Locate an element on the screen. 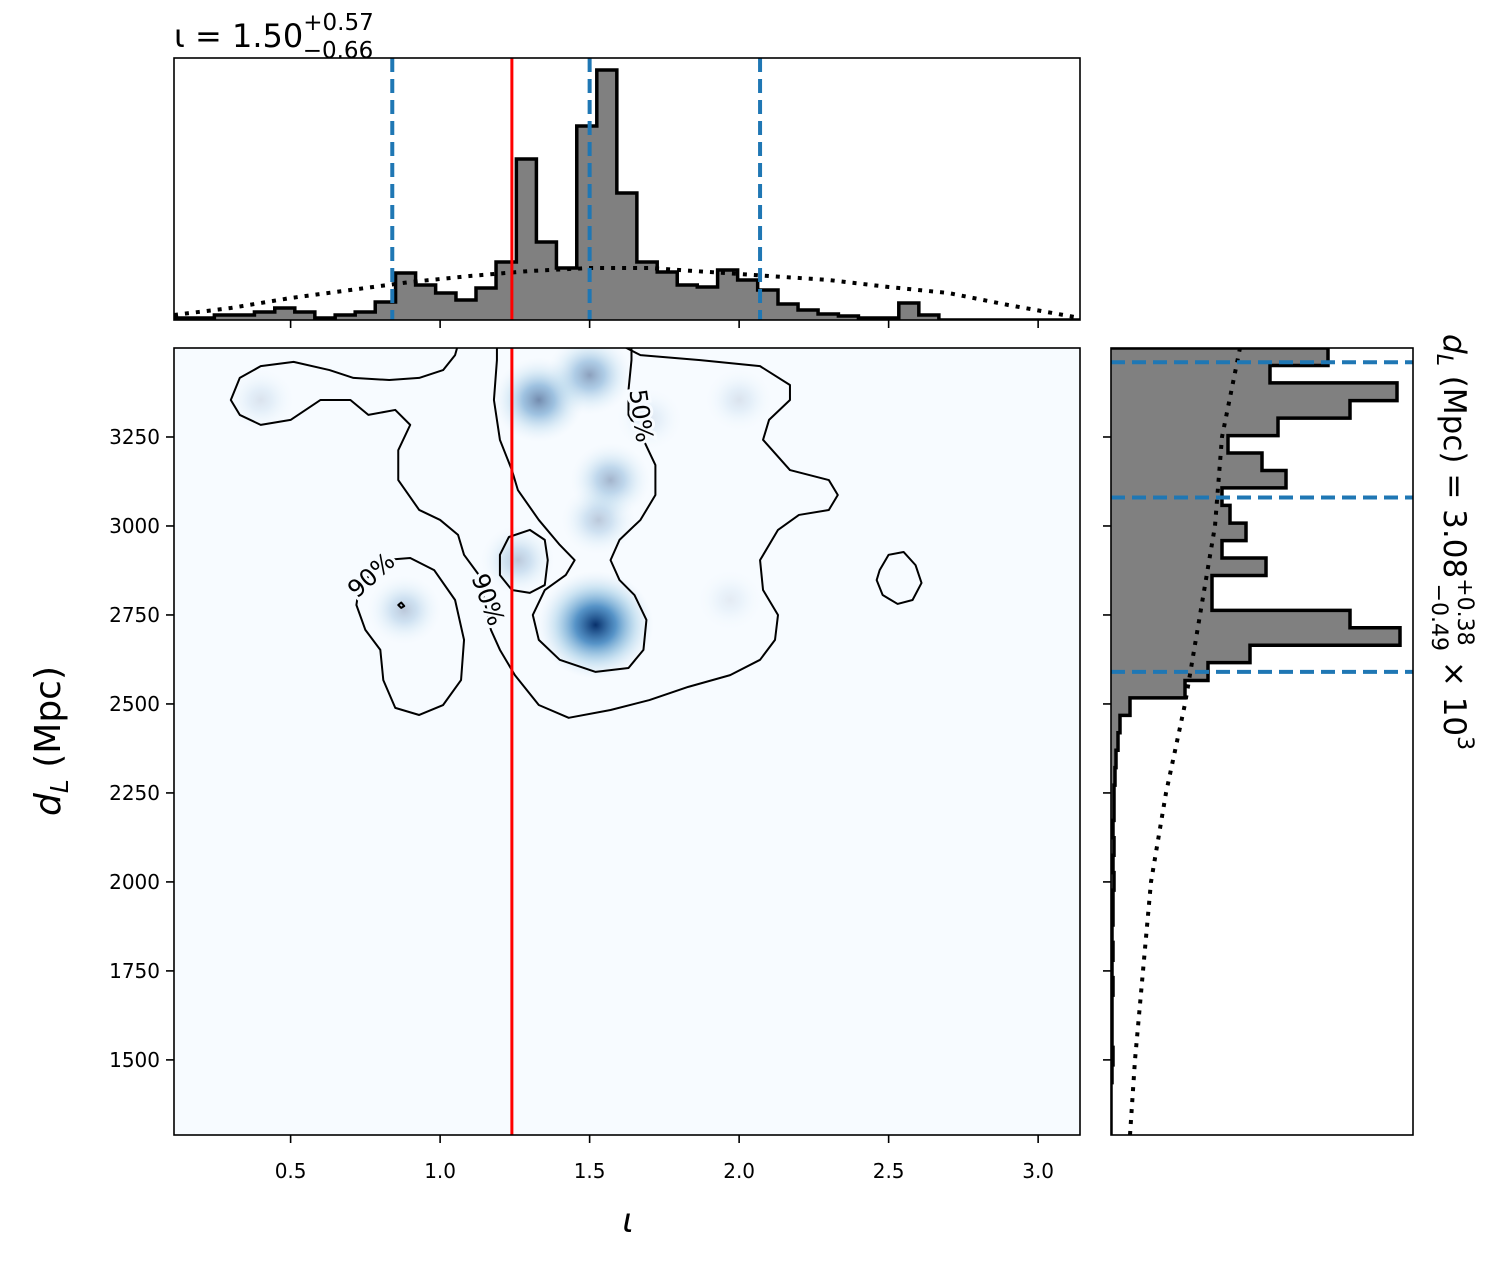  side-label-text: (Mpc) = 3.08 is located at coordinates (1454, 472).